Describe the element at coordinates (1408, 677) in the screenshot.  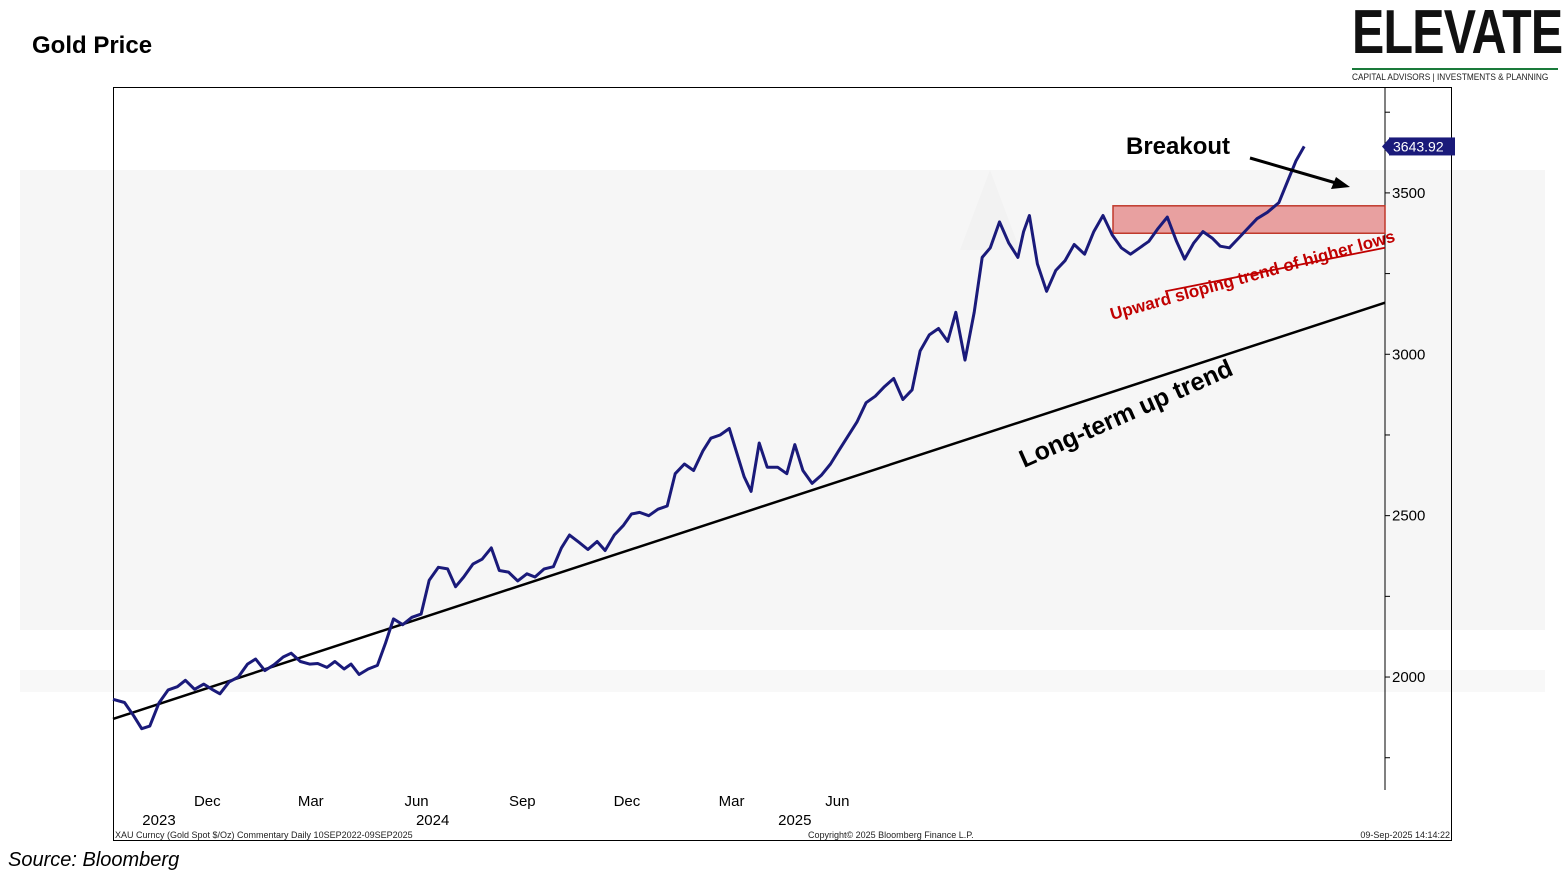
I see `y-tick-label: 2000` at that location.